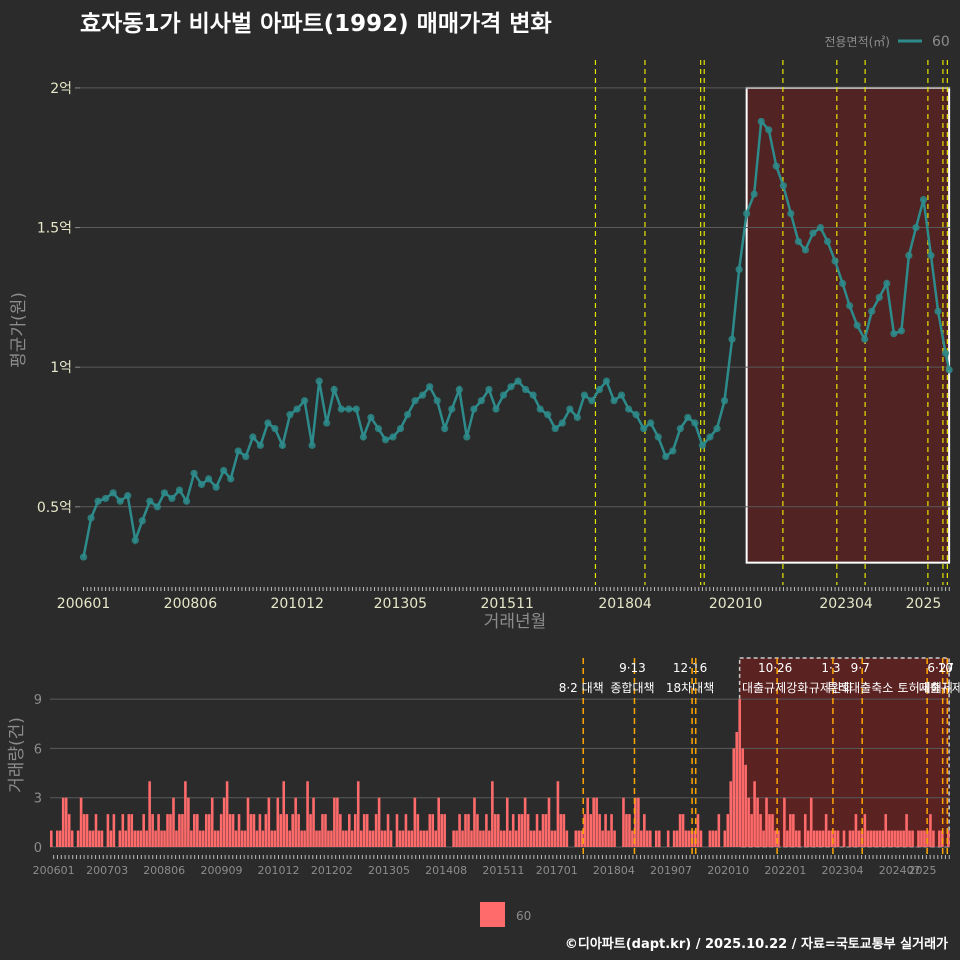 This screenshot has width=960, height=960. I want to click on volume-x-tick-label: 201408, so click(446, 870).